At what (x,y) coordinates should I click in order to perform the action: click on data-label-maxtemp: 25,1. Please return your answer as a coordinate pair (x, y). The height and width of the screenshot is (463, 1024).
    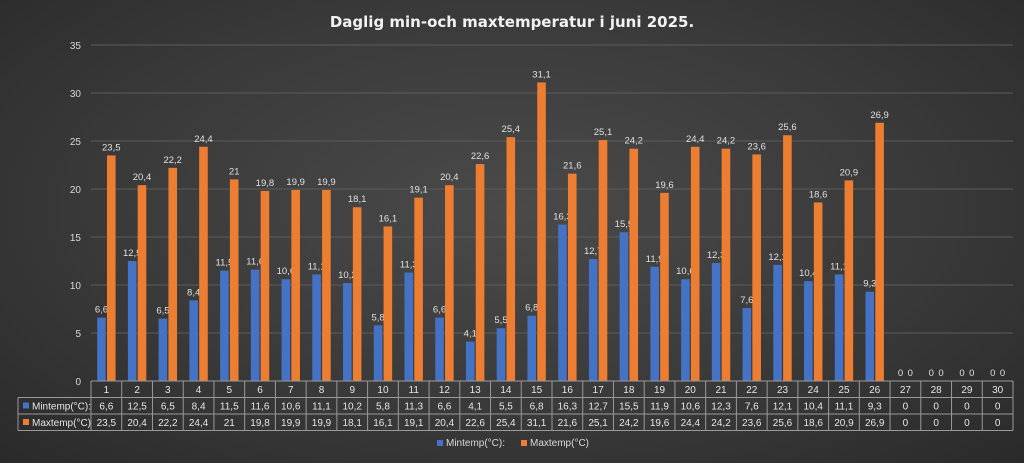
    Looking at the image, I should click on (603, 132).